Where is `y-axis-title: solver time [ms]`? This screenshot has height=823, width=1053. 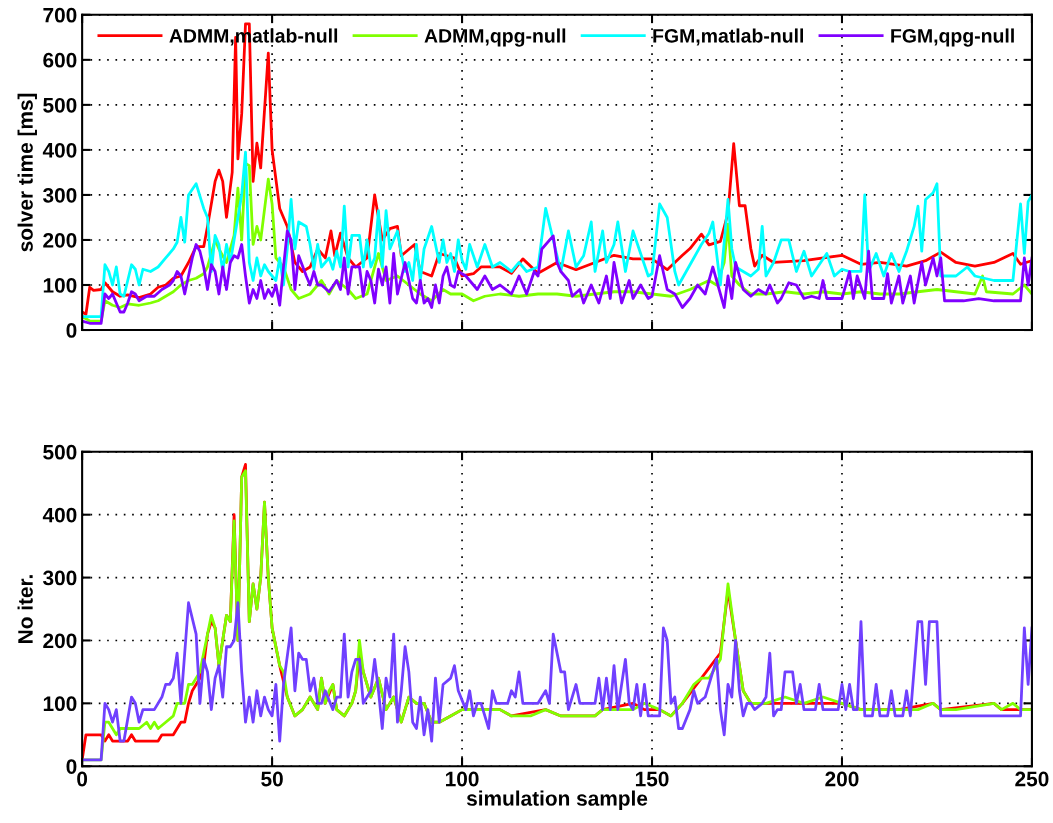
y-axis-title: solver time [ms] is located at coordinates (27, 172).